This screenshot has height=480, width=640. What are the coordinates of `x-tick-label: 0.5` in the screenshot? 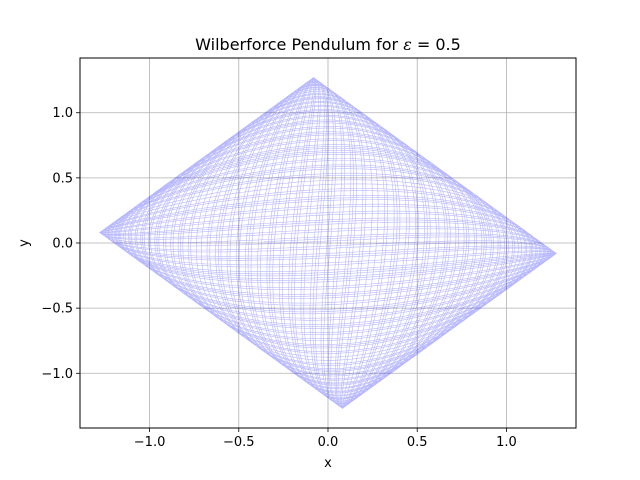 It's located at (417, 442).